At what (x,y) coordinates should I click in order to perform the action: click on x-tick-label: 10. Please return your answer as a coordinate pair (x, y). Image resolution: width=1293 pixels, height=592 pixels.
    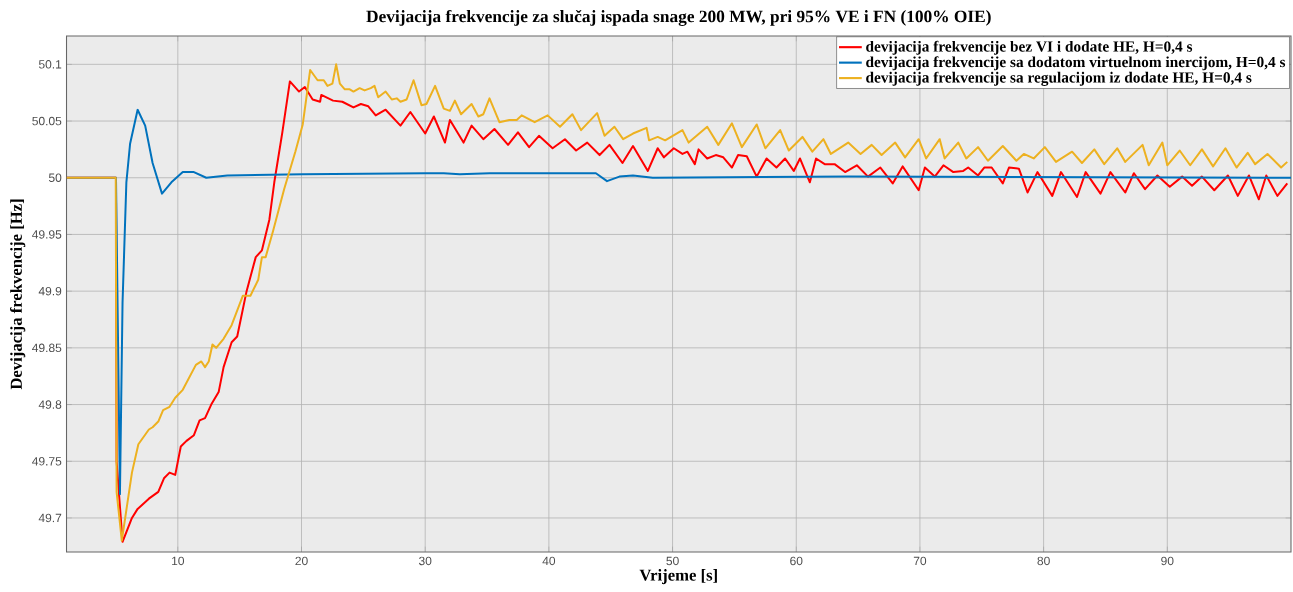
    Looking at the image, I should click on (178, 561).